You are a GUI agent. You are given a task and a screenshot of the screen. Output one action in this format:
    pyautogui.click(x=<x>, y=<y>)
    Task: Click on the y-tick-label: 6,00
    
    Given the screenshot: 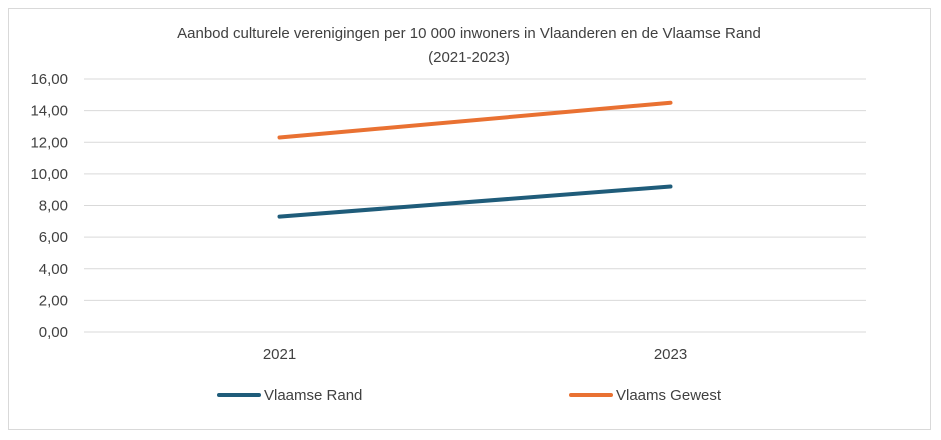 What is the action you would take?
    pyautogui.click(x=53, y=237)
    